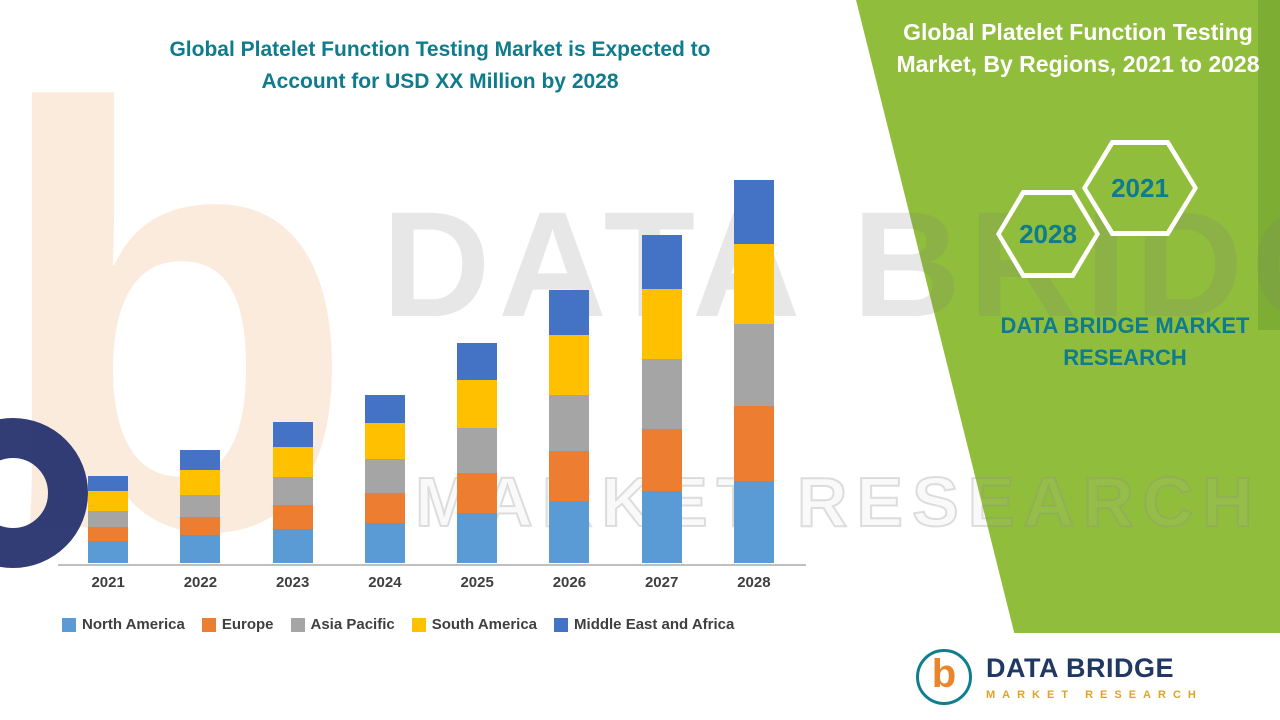  Describe the element at coordinates (292, 582) in the screenshot. I see `x-tick-label-2023: 2023` at that location.